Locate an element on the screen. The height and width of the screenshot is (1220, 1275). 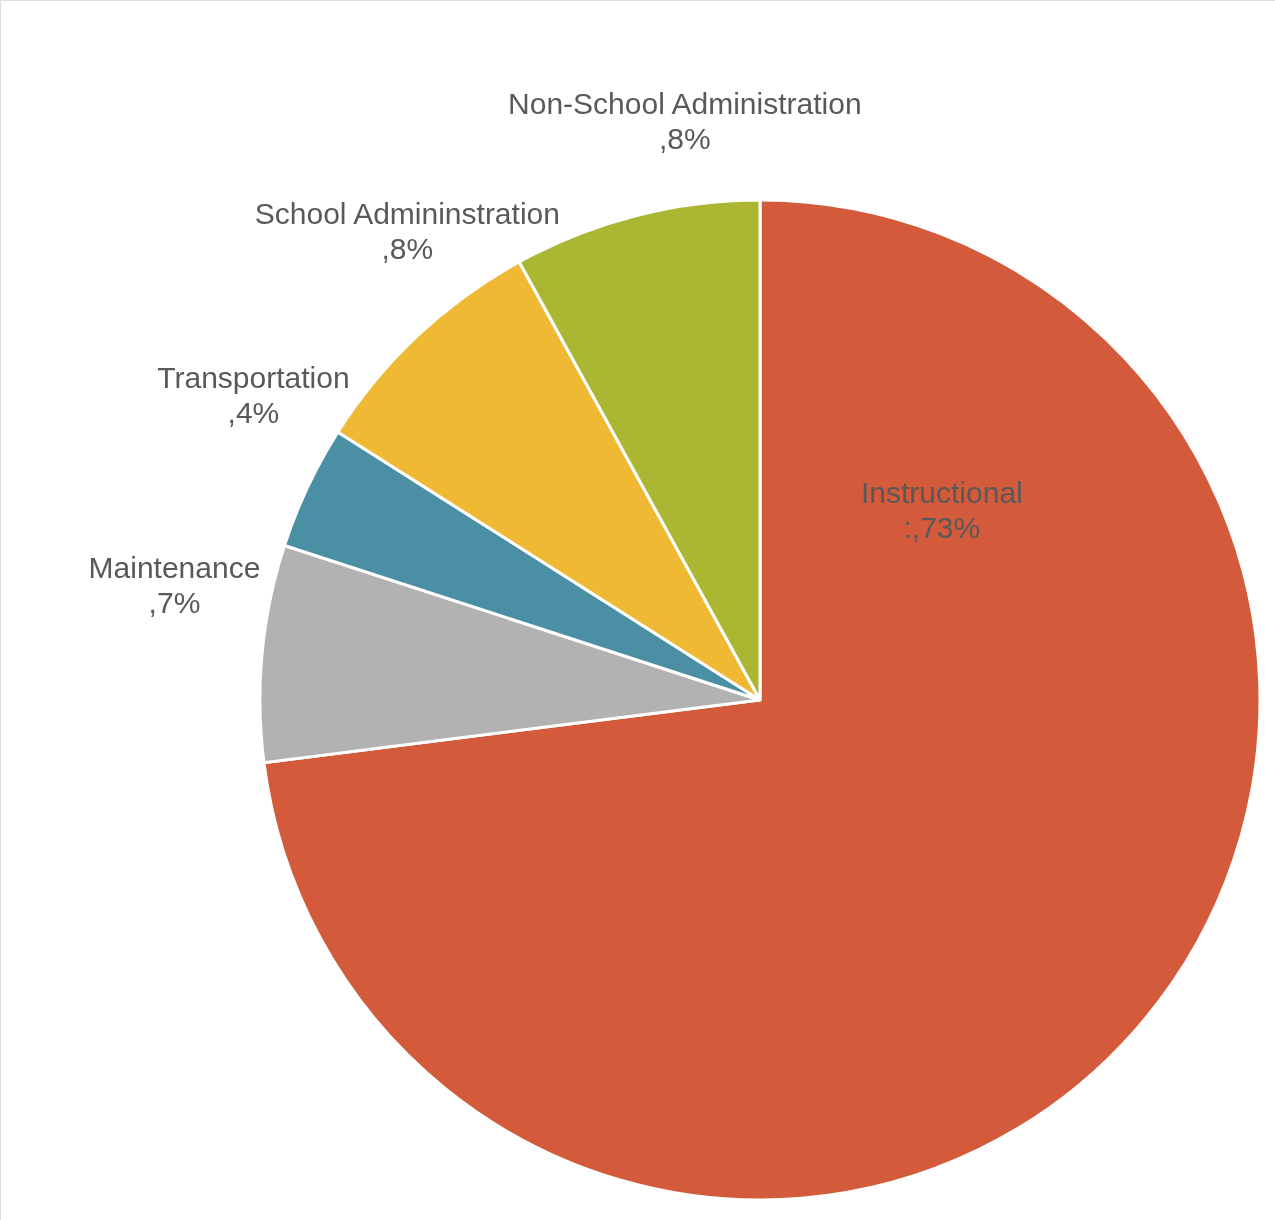
data-label: ,7% is located at coordinates (174, 603).